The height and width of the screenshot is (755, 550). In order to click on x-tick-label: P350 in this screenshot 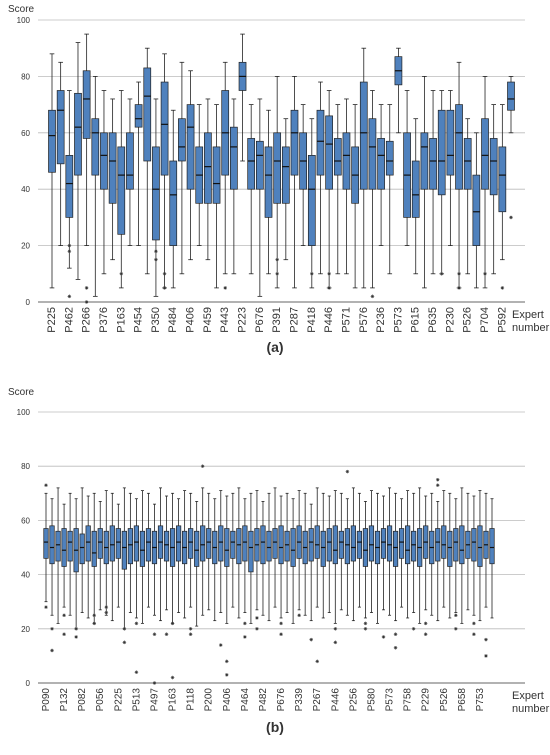, I will do `click(156, 320)`.